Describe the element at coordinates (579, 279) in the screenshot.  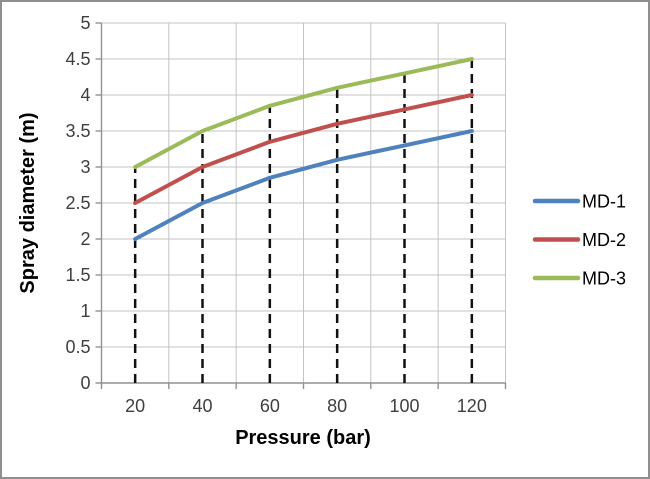
I see `legend-item-md-3: MD-3` at that location.